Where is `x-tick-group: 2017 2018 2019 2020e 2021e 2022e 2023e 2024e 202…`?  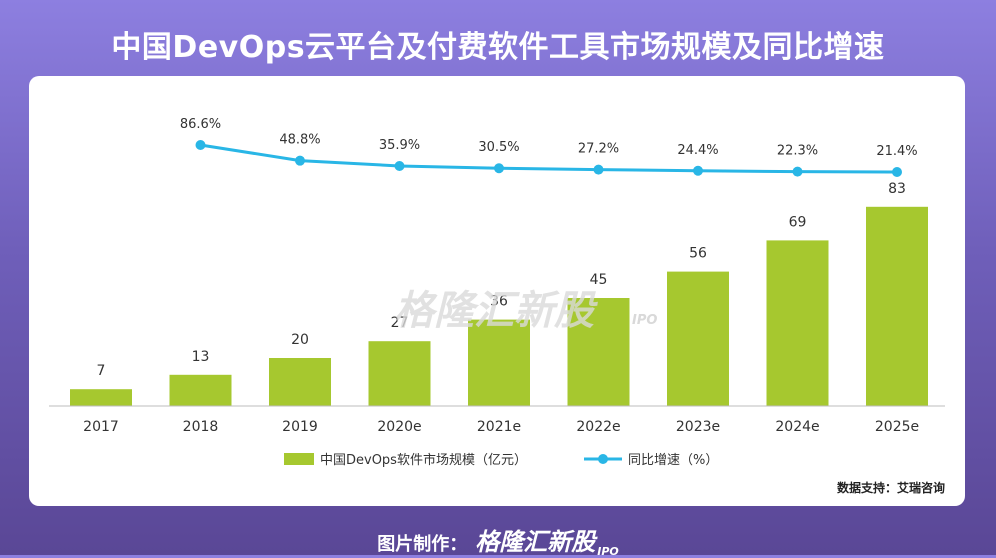 x-tick-group: 2017 2018 2019 2020e 2021e 2022e 2023e 2024e 202… is located at coordinates (501, 427).